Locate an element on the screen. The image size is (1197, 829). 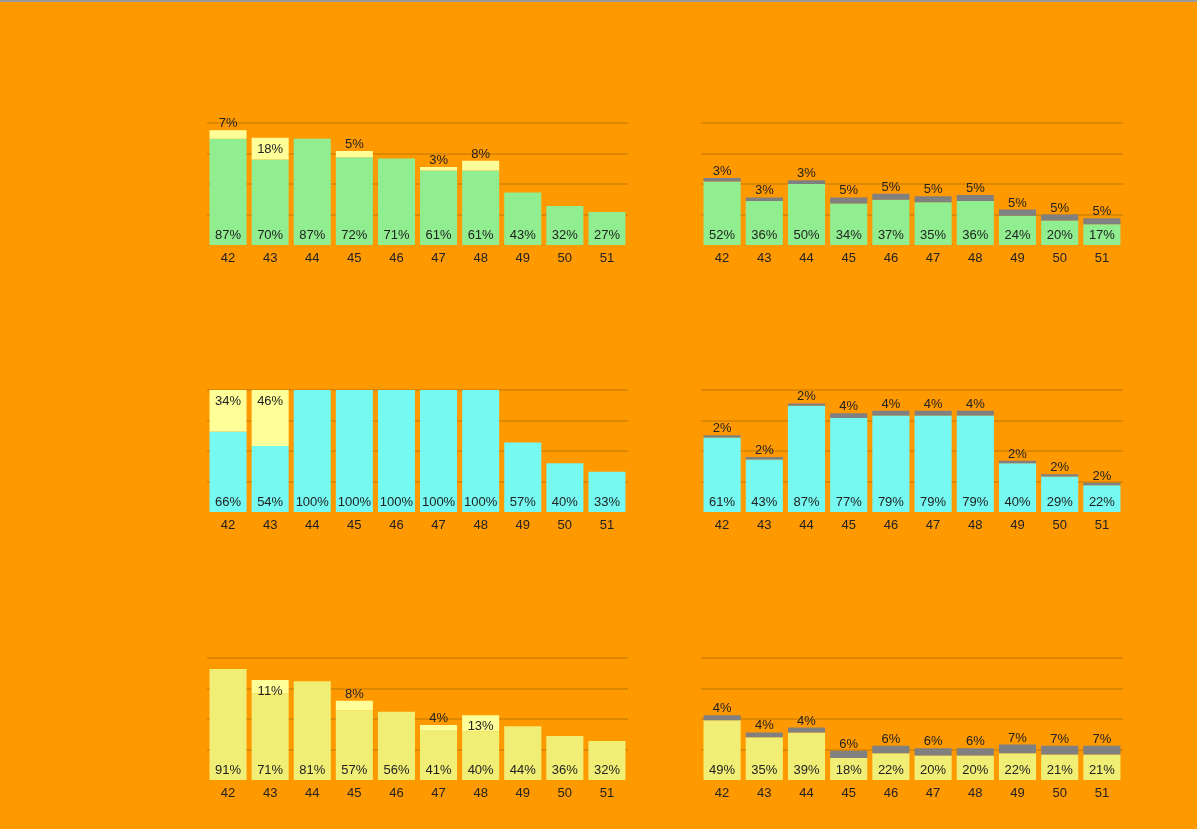
data-label: 56% is located at coordinates (396, 769).